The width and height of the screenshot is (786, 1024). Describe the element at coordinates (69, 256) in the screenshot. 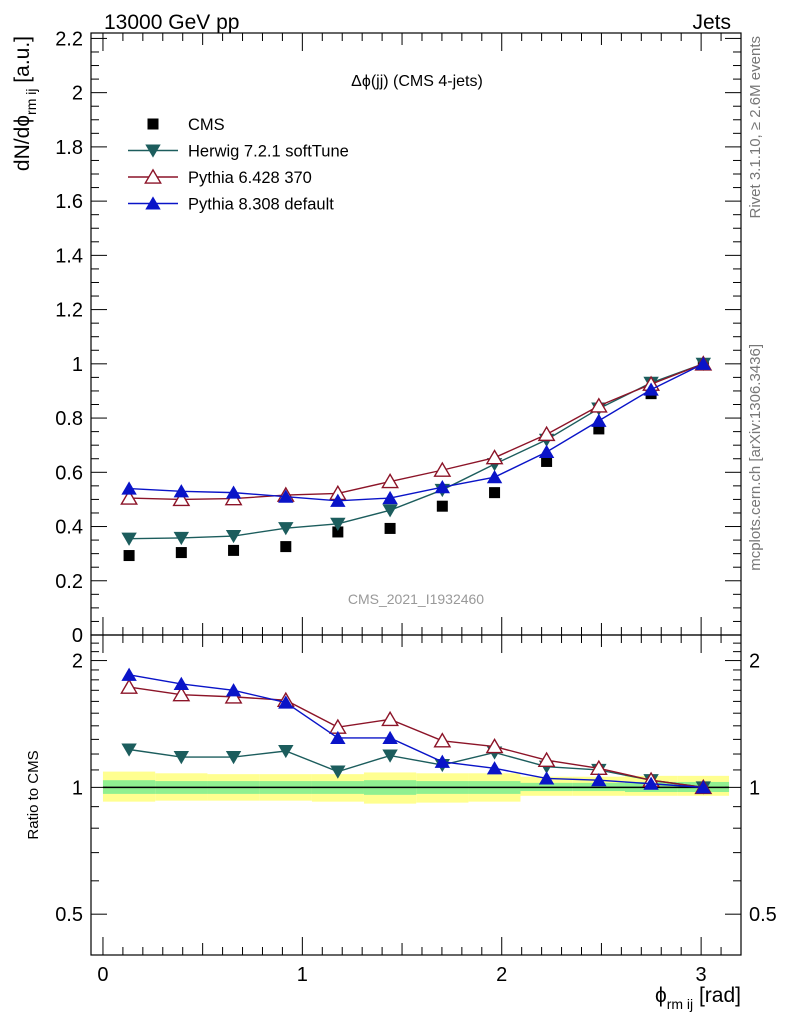

I see `y-tick-label: 1.4` at that location.